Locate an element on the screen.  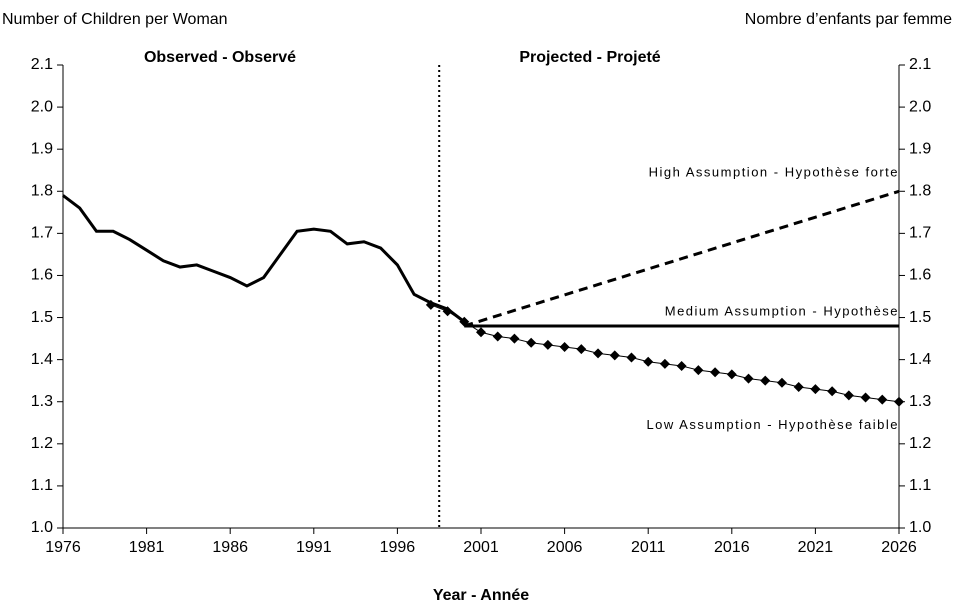
y2-tick-label: 1.3 is located at coordinates (920, 401).